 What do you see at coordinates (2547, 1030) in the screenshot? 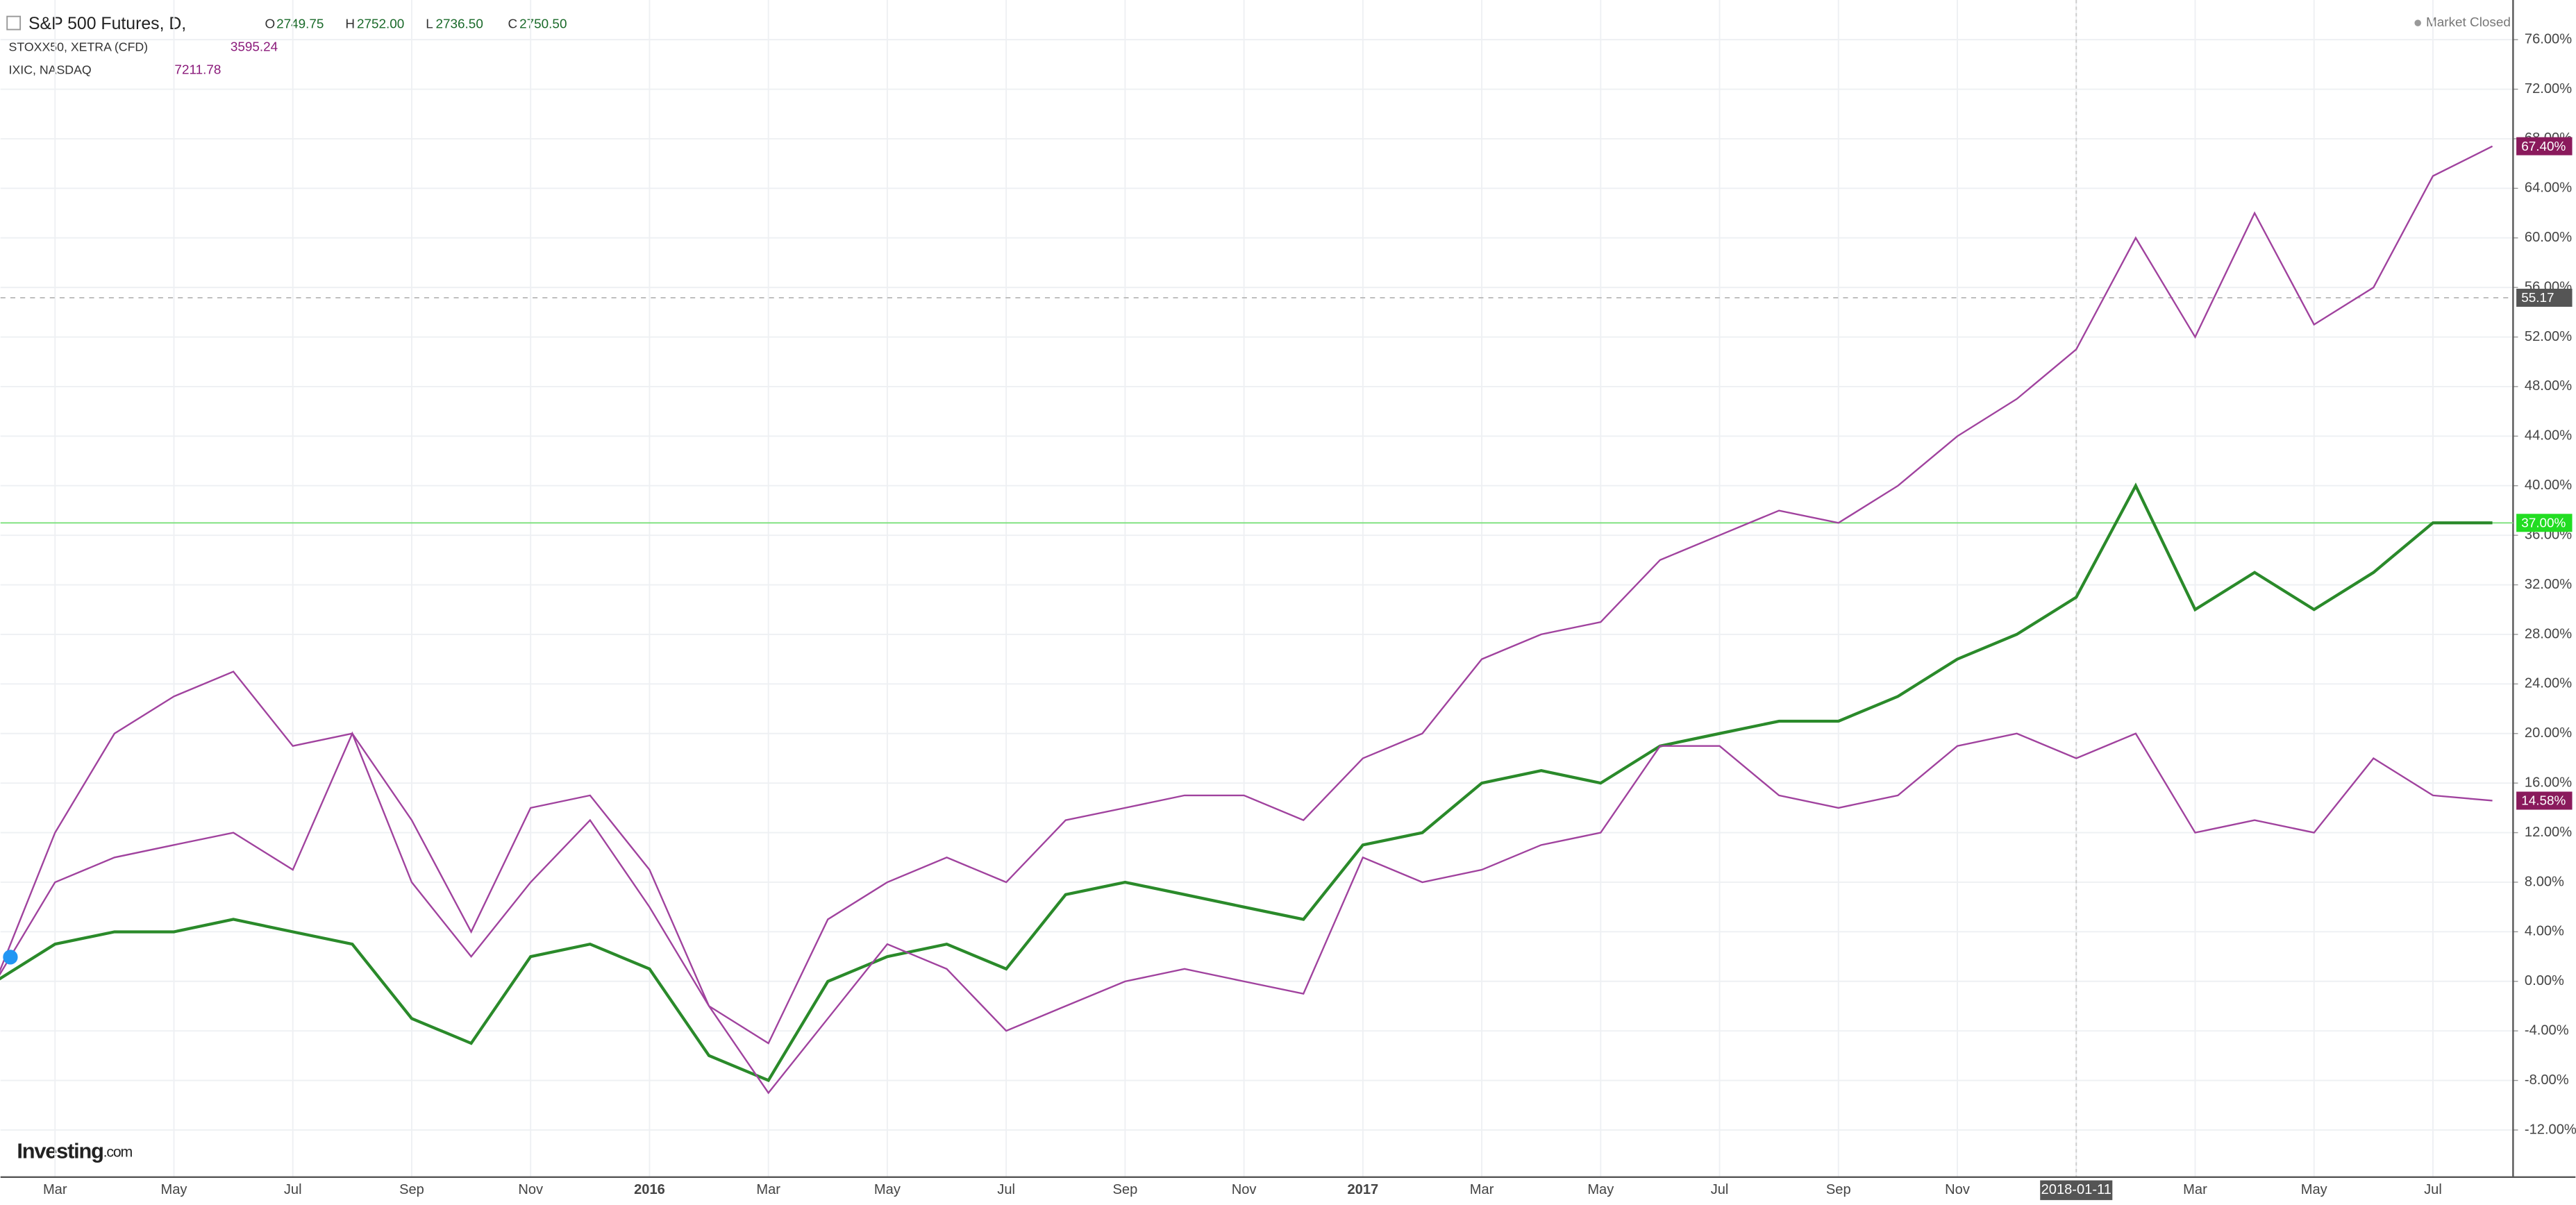
I see `y-tick-label: -4.00%` at bounding box center [2547, 1030].